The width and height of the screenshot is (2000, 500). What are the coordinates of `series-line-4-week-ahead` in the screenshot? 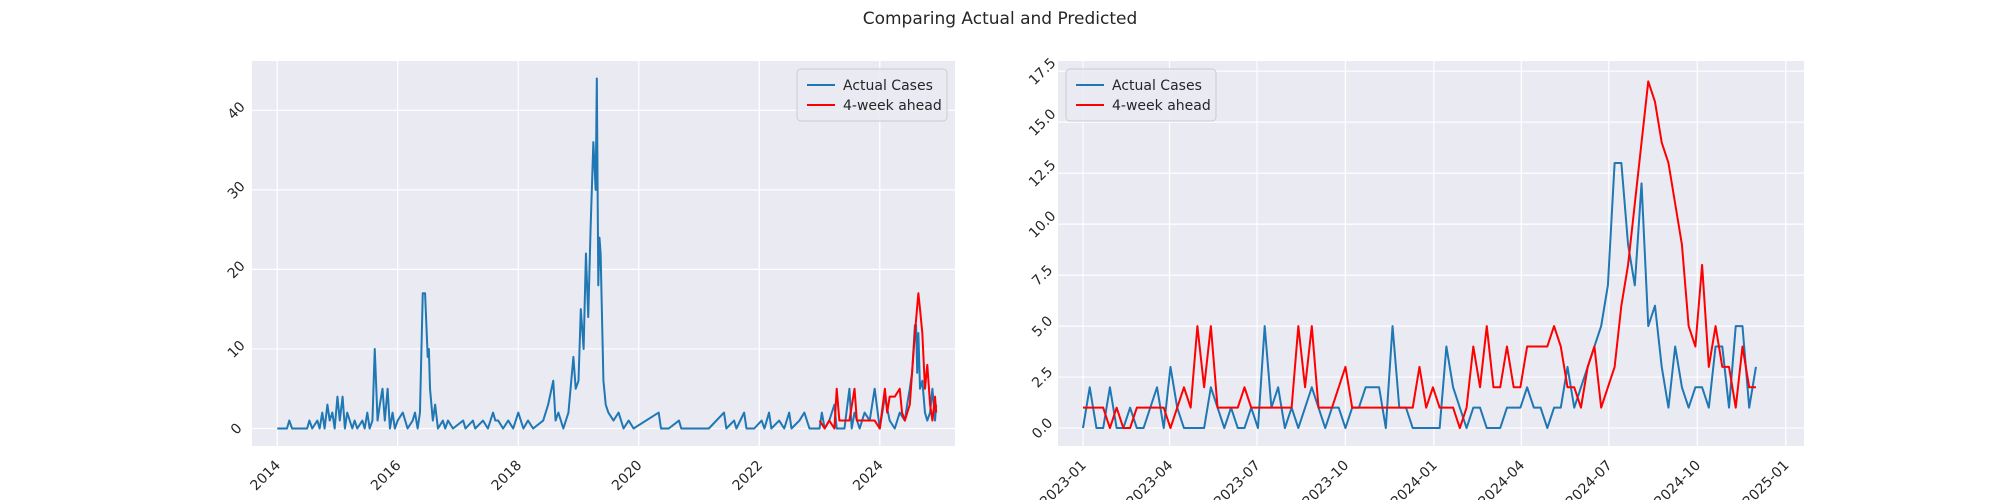 It's located at (878, 361).